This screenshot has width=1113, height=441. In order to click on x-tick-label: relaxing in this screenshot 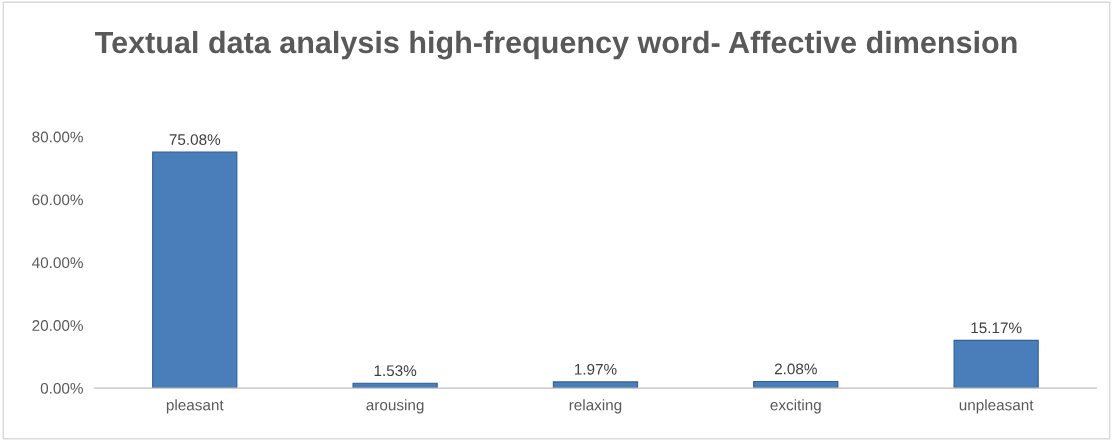, I will do `click(595, 406)`.